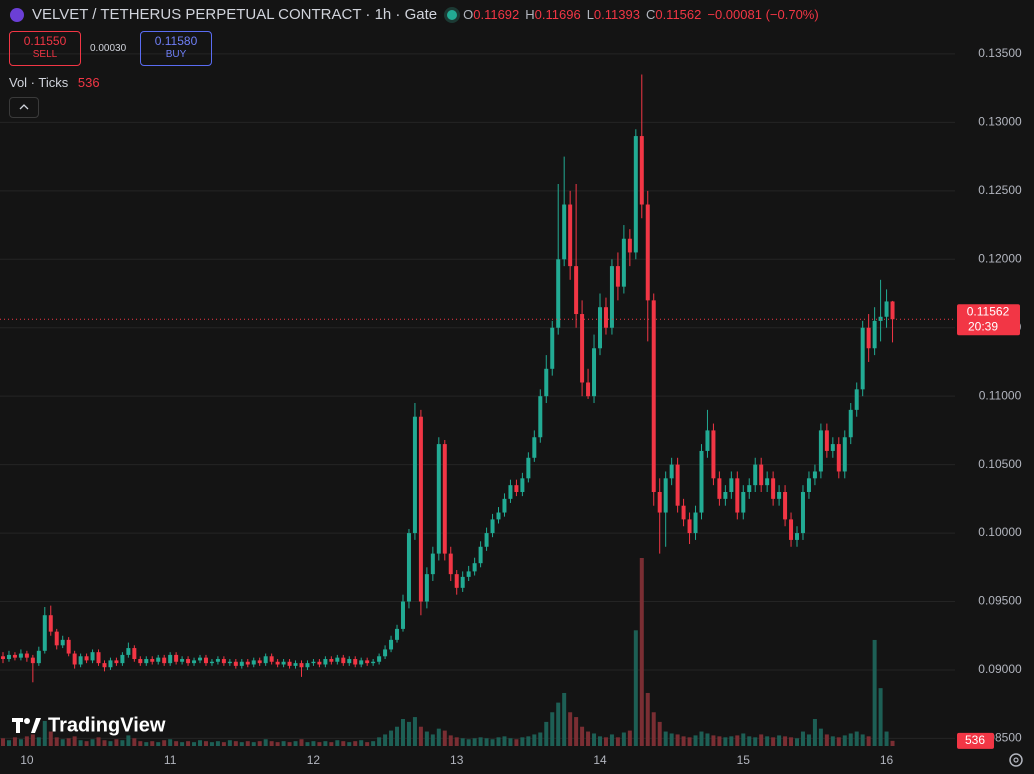 The image size is (1034, 774). What do you see at coordinates (45, 54) in the screenshot?
I see `sell-label: SELL` at bounding box center [45, 54].